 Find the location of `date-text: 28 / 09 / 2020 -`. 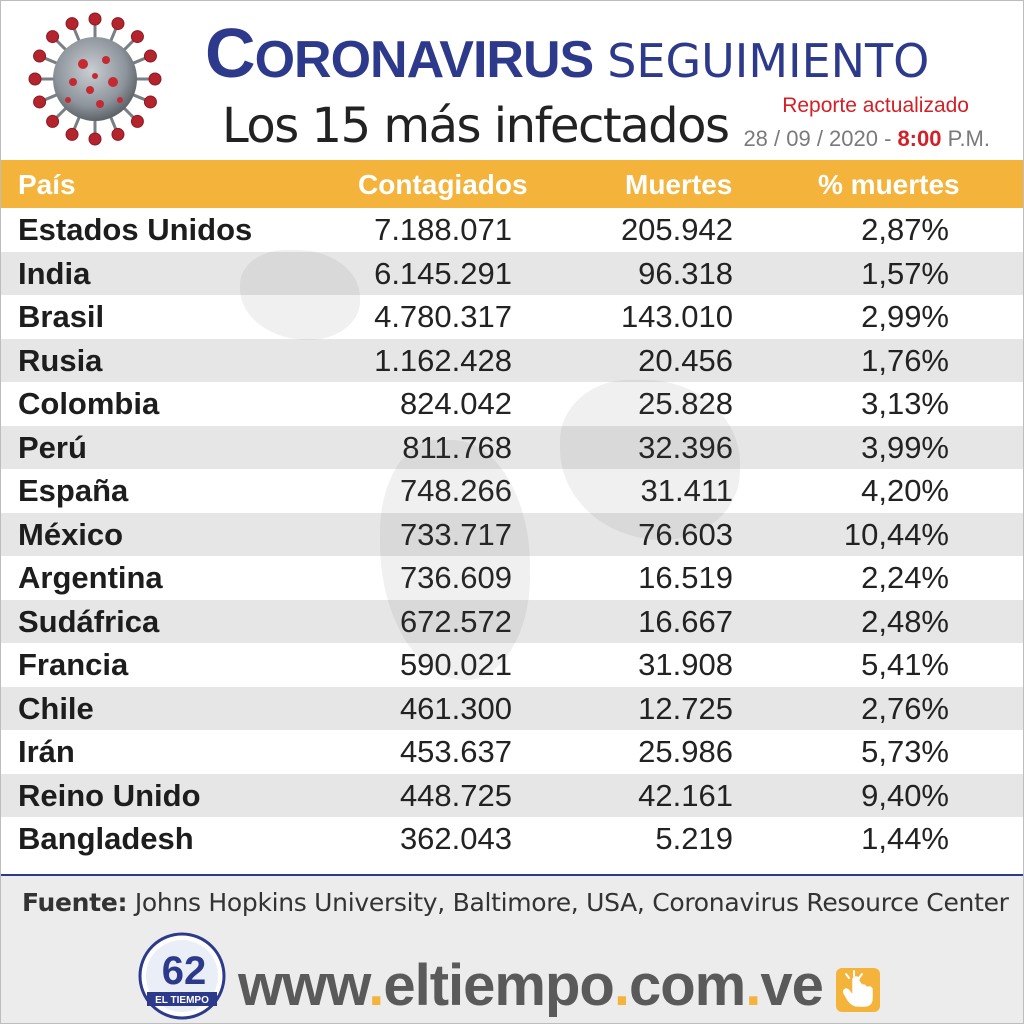

date-text: 28 / 09 / 2020 - is located at coordinates (817, 138).